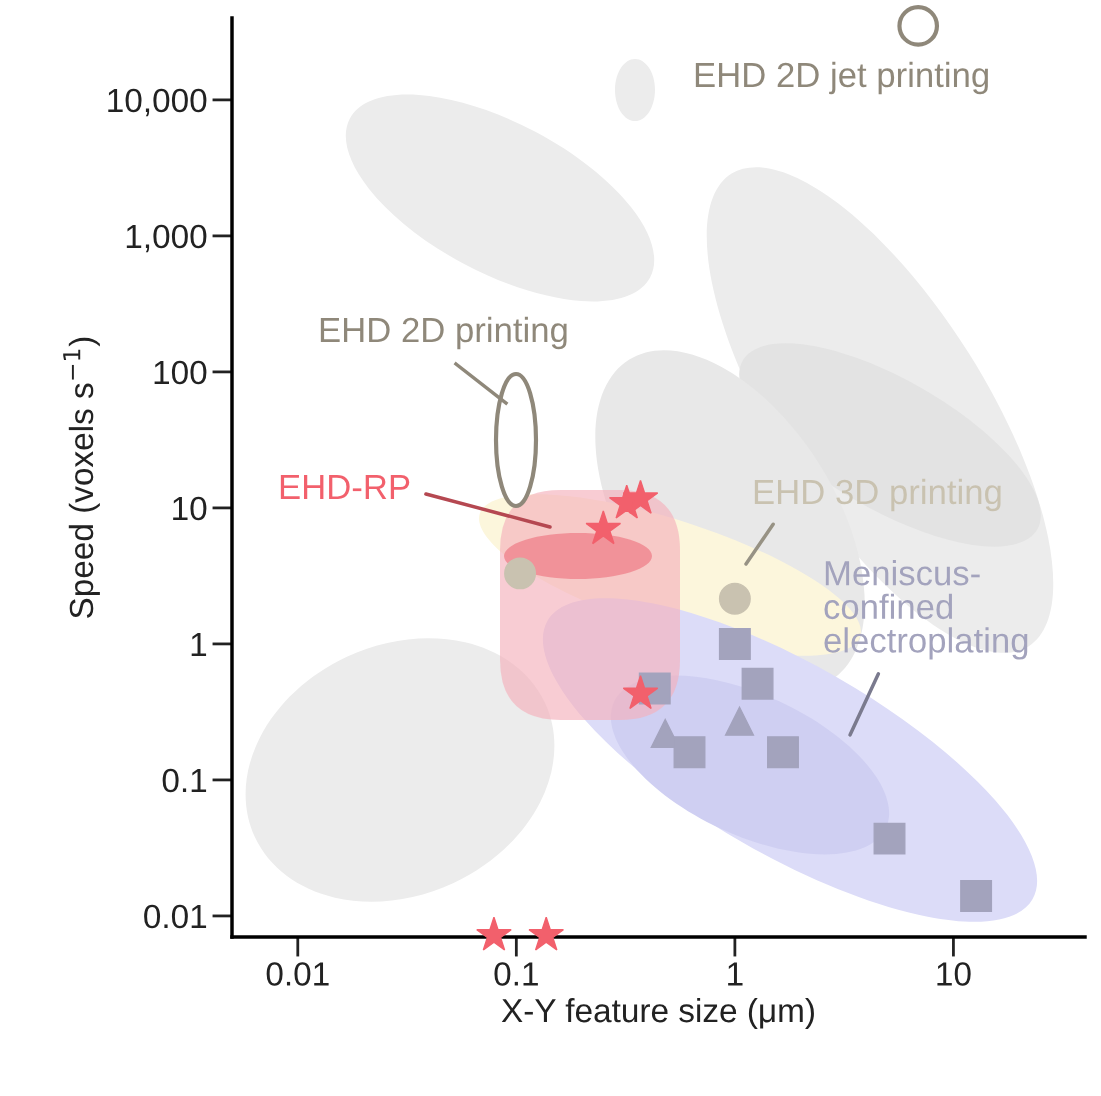 The width and height of the screenshot is (1101, 1096). Describe the element at coordinates (166, 238) in the screenshot. I see `y-tick-label: 1,000` at that location.